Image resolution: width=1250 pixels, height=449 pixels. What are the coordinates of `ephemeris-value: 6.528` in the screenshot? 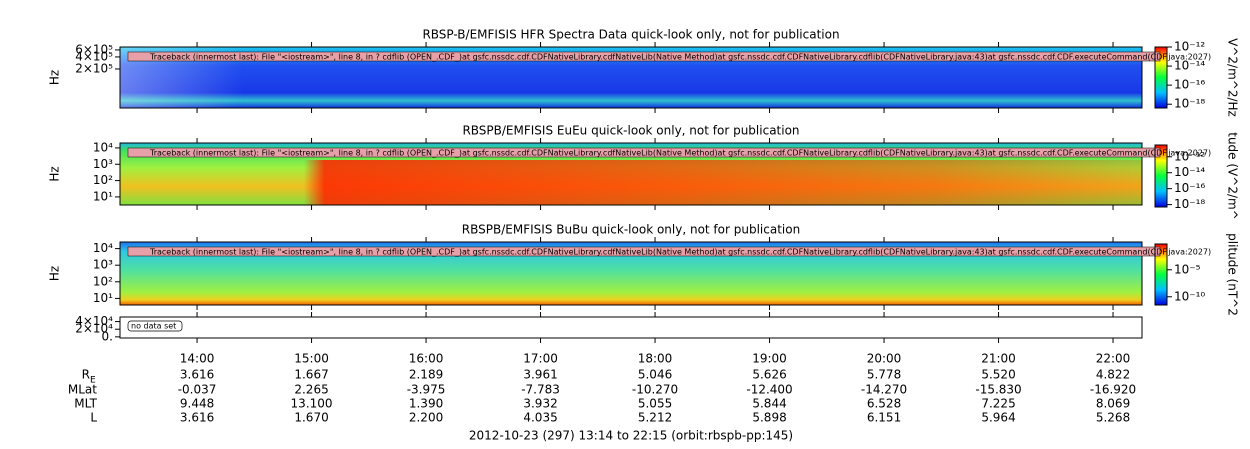 It's located at (884, 404).